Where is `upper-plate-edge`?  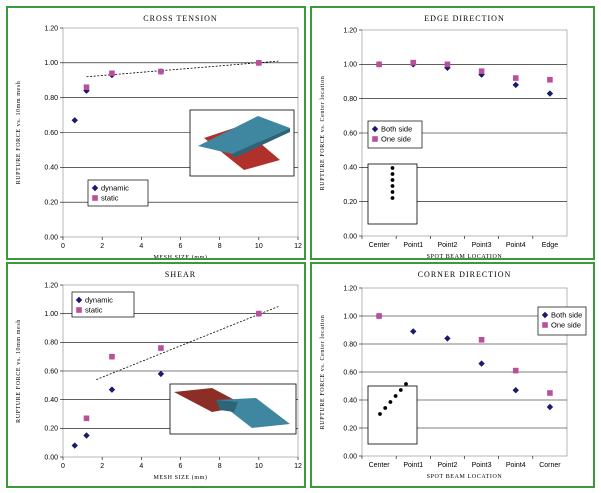 upper-plate-edge is located at coordinates (261, 143).